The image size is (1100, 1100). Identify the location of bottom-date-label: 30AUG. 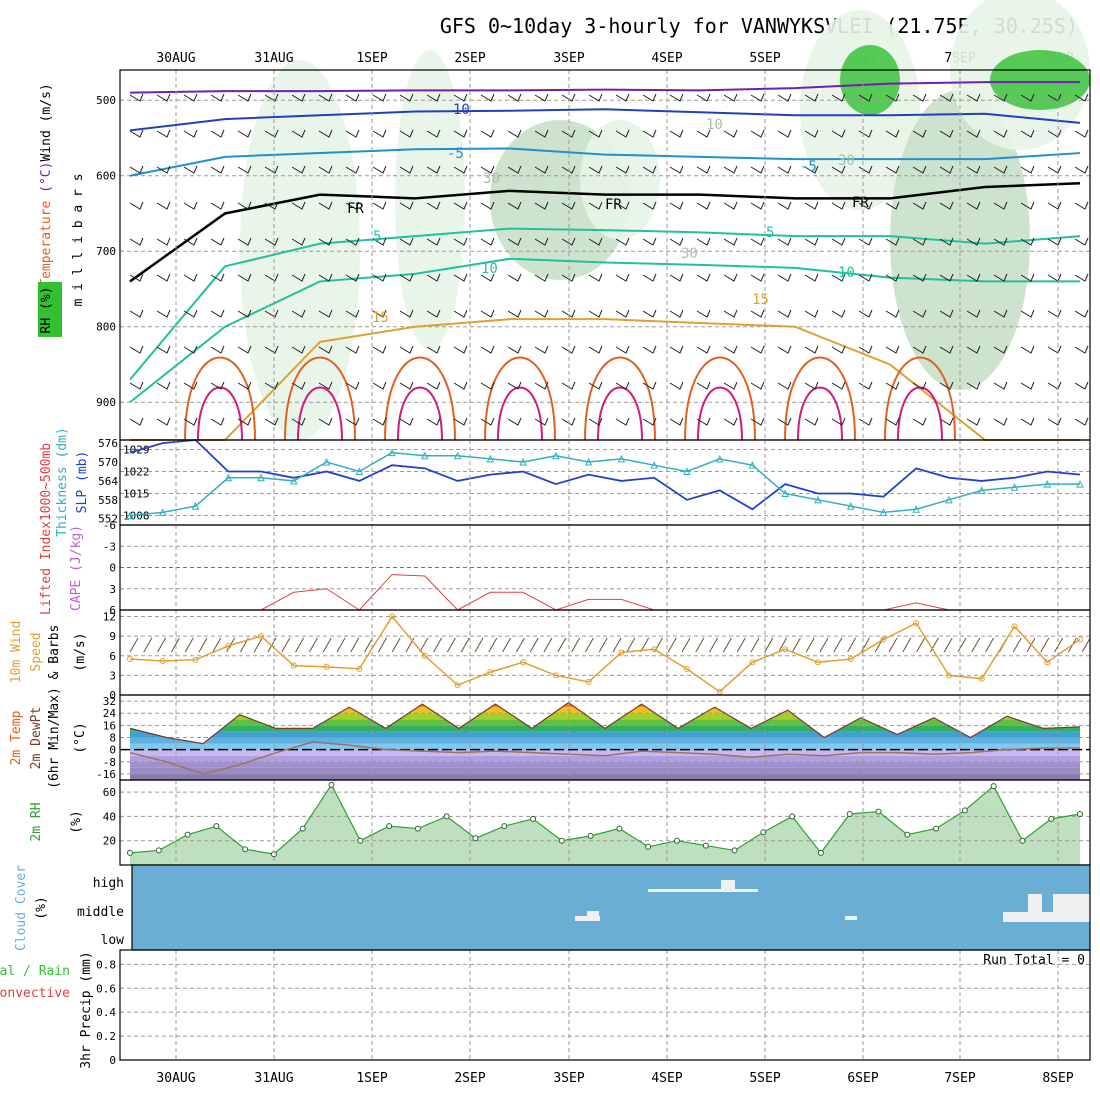
(175, 1078).